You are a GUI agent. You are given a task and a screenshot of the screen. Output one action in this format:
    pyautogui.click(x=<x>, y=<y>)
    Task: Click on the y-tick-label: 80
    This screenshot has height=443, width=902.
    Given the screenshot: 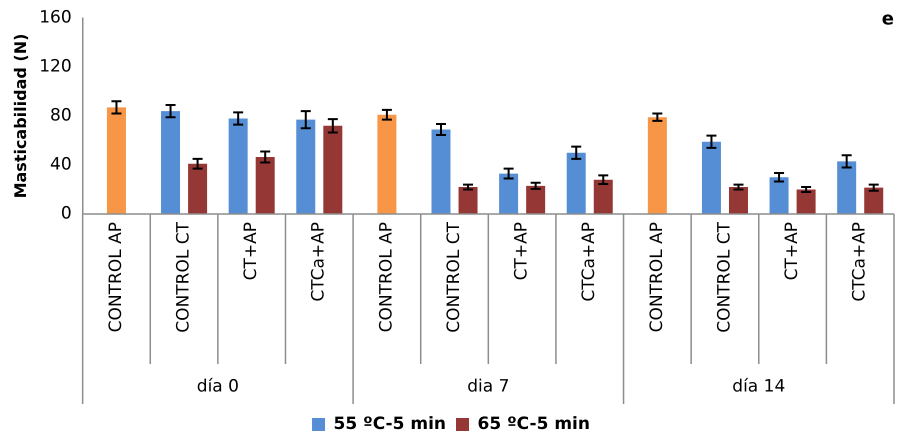 What is the action you would take?
    pyautogui.click(x=61, y=115)
    